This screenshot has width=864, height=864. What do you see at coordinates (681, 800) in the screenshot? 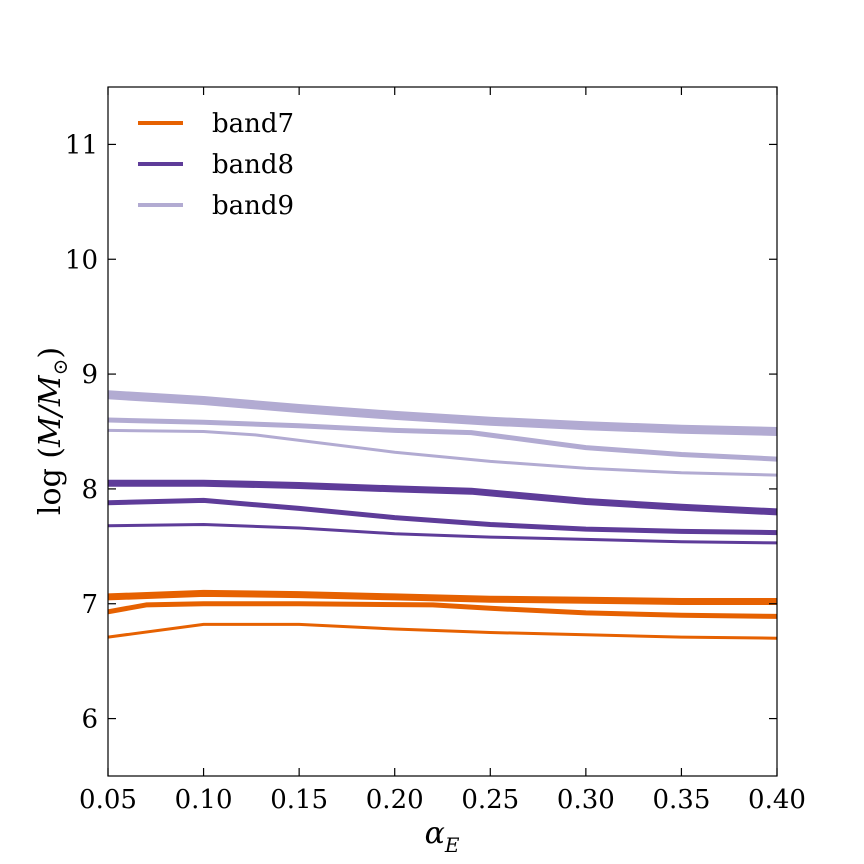
I see `x-tick-label: 0.35` at bounding box center [681, 800].